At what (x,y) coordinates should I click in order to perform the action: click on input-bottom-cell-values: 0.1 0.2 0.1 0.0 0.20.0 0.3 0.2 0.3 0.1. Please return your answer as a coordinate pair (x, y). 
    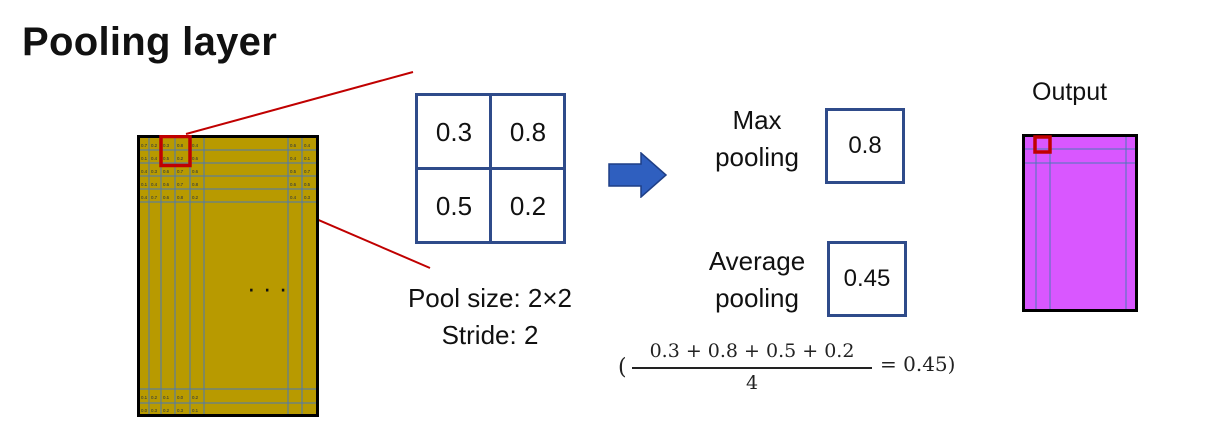
    Looking at the image, I should click on (170, 404).